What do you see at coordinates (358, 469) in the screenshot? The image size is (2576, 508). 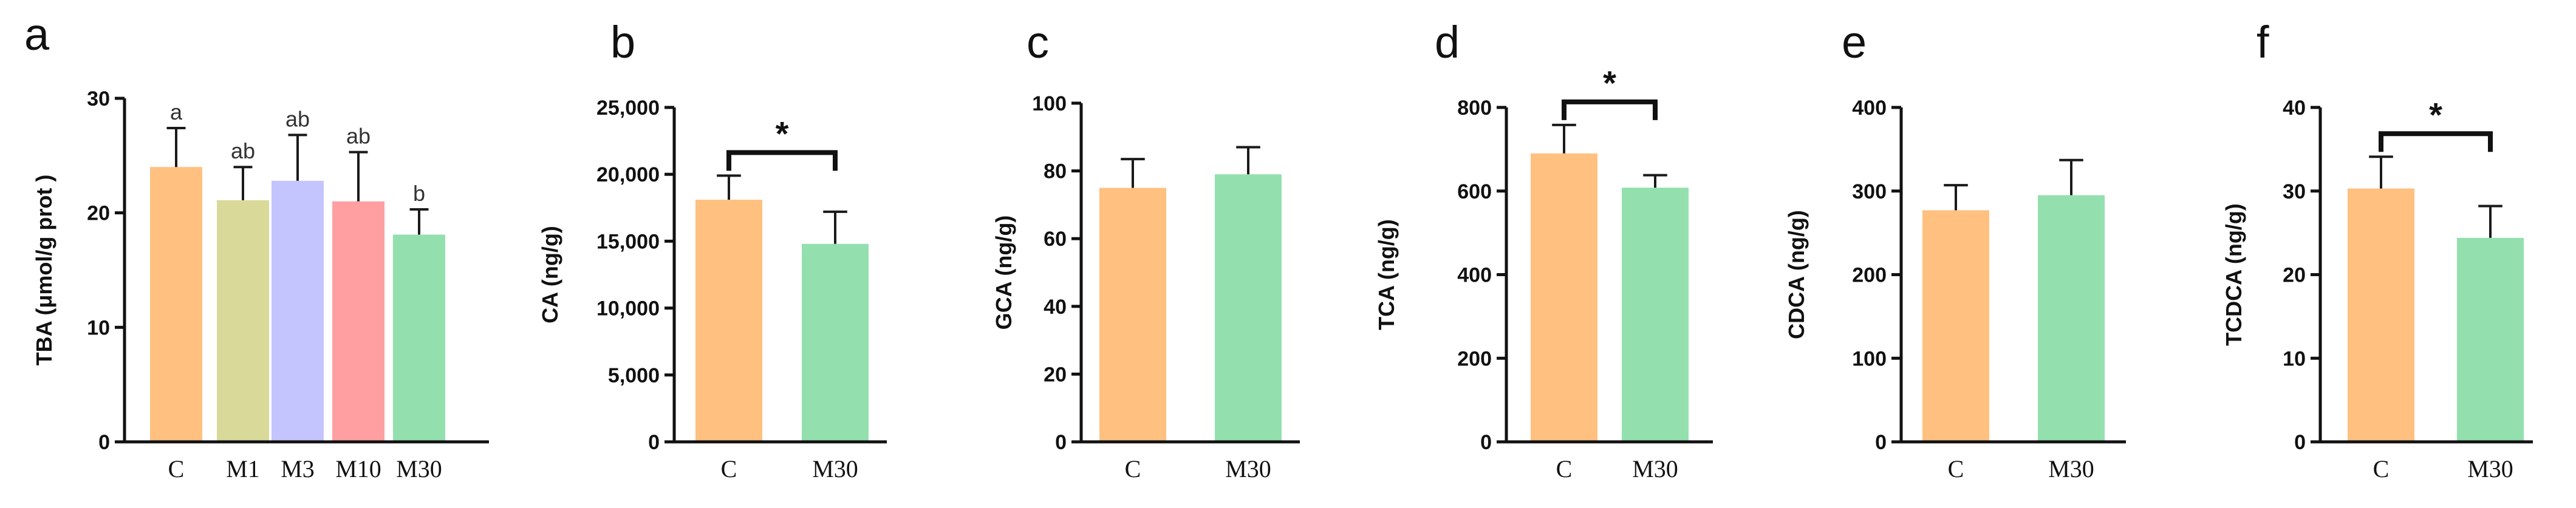 I see `category-label: M10` at bounding box center [358, 469].